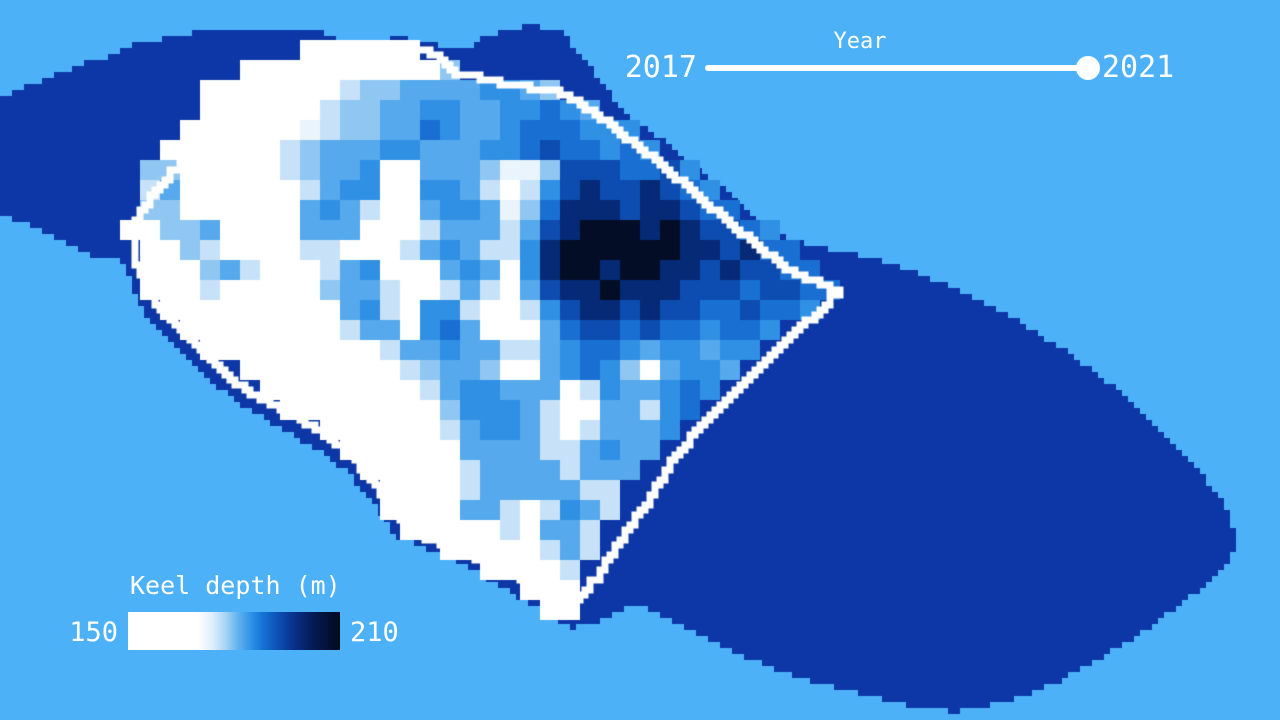 The image size is (1280, 720). I want to click on year-slider-handle, so click(1088, 68).